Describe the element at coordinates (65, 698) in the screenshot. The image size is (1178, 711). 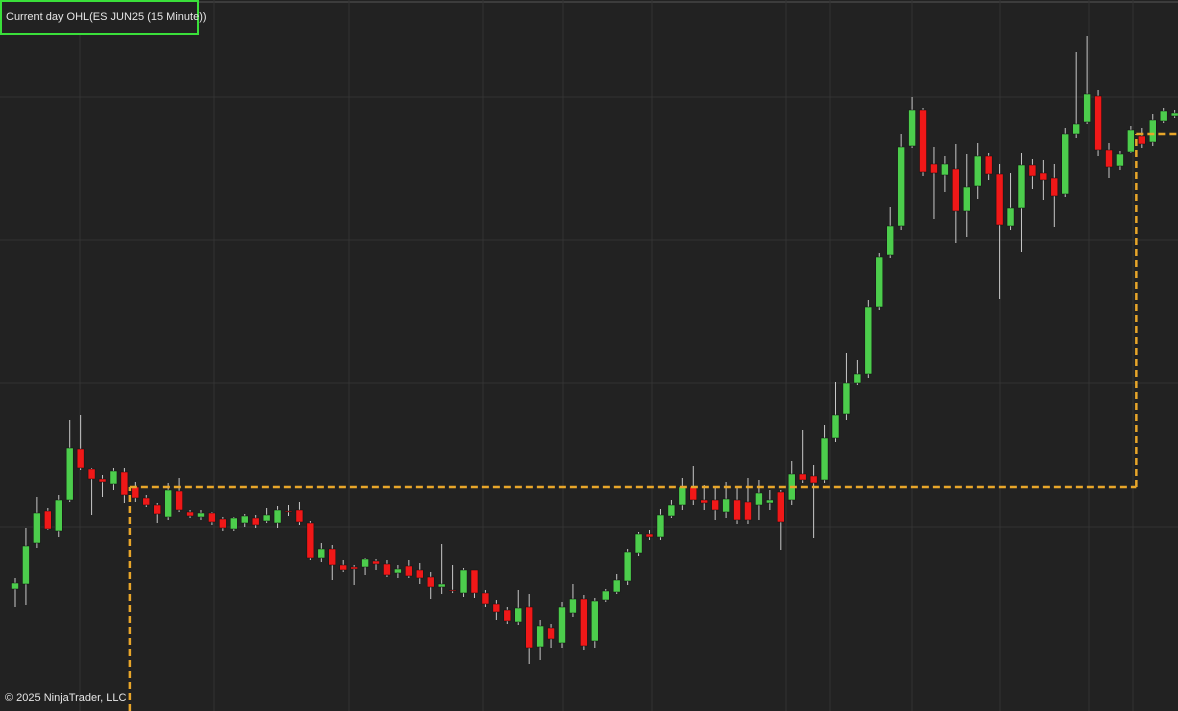
I see `copyright: © 2025 NinjaTrader, LLC` at that location.